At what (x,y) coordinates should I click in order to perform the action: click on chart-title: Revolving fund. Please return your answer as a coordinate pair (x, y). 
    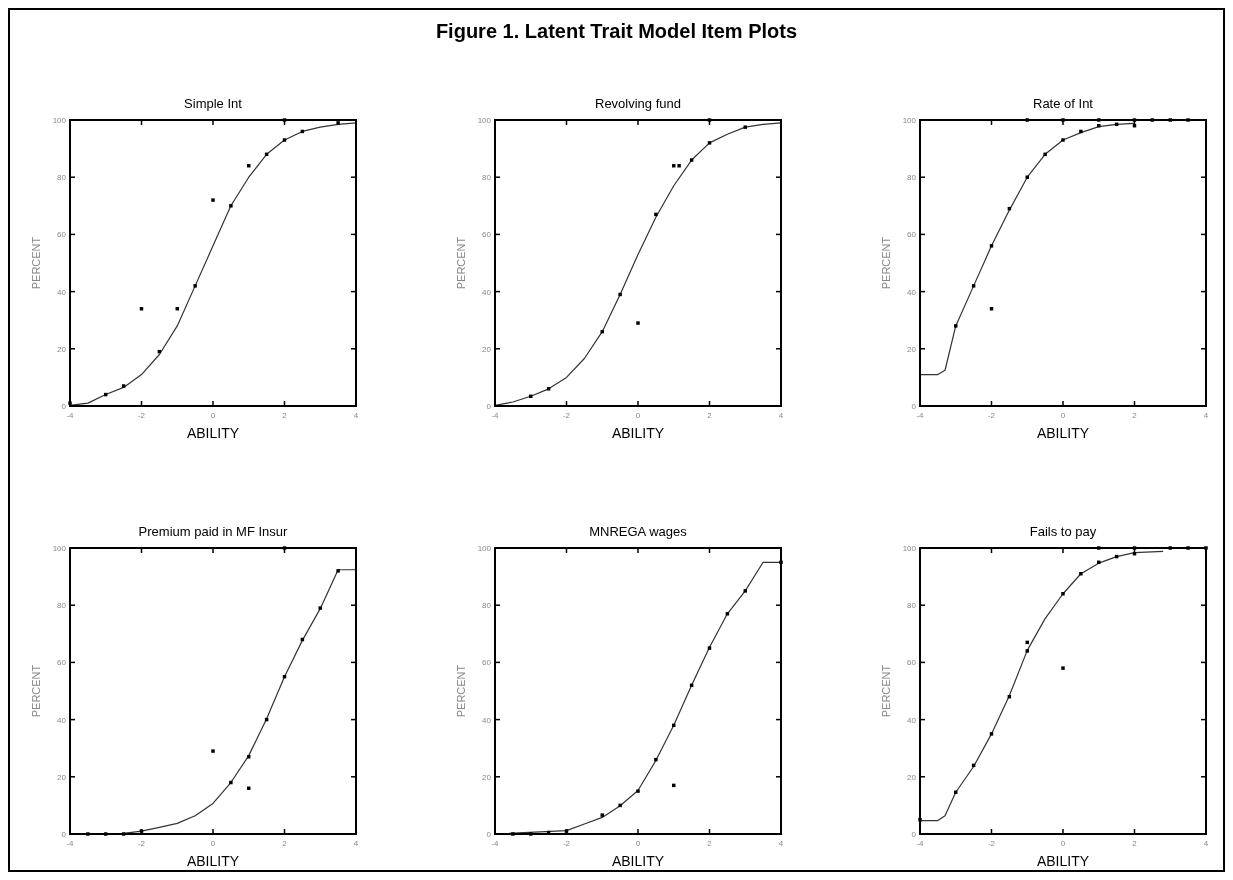
    Looking at the image, I should click on (638, 103).